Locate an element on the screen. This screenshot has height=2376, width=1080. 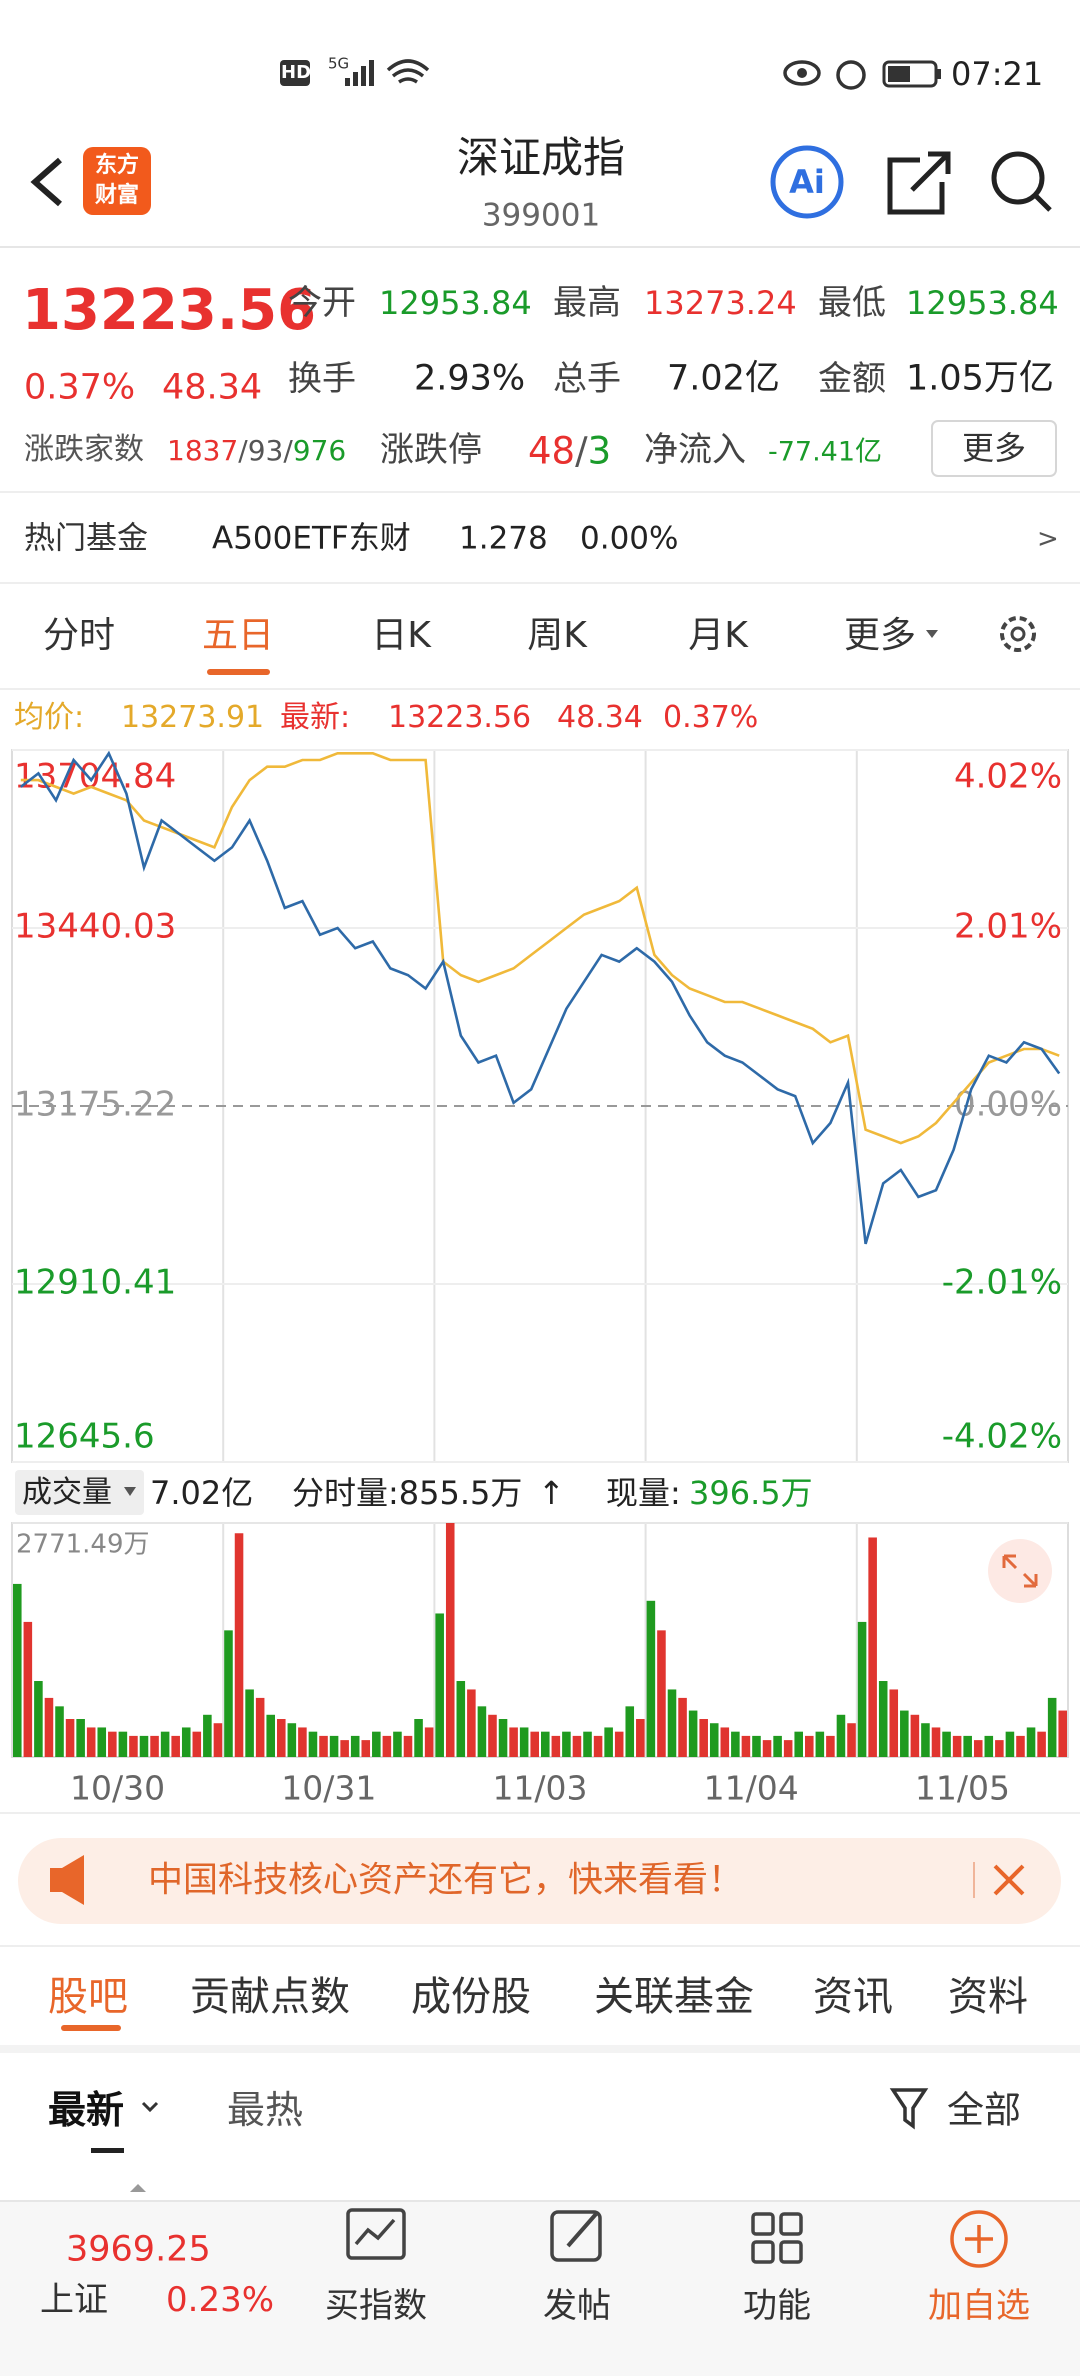
share-button is located at coordinates (919, 183).